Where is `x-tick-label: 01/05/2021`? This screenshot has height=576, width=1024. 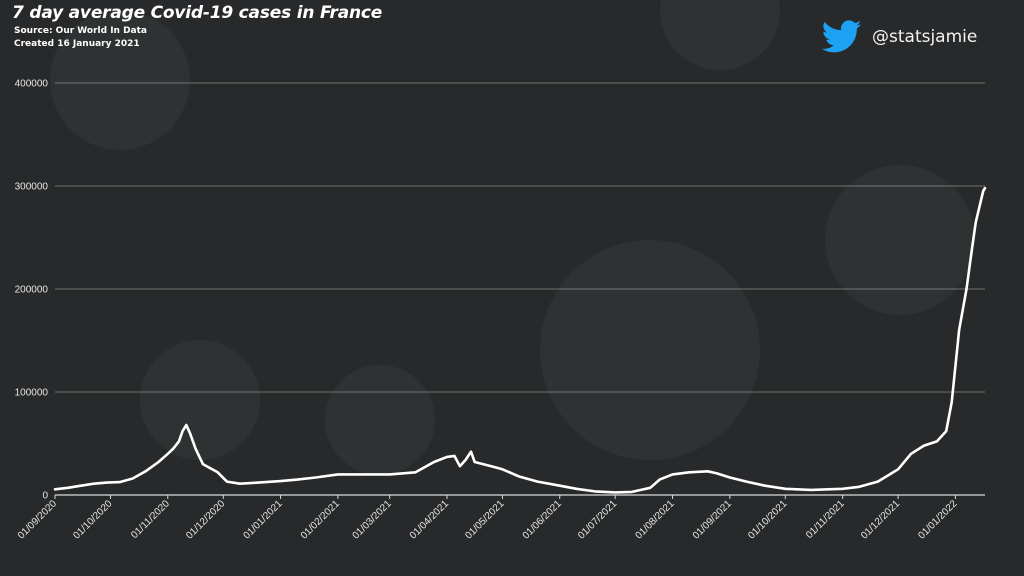
x-tick-label: 01/05/2021 is located at coordinates (484, 519).